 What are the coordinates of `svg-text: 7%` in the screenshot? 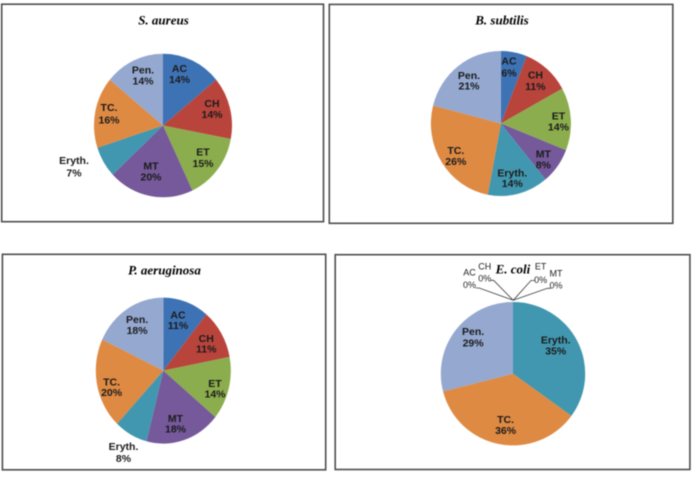 It's located at (74, 173).